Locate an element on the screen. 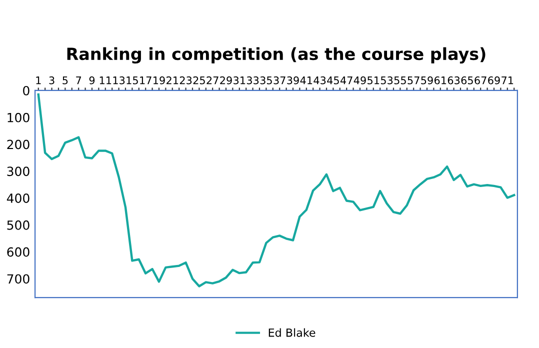 This screenshot has width=539, height=348. x-tick-label: 19 is located at coordinates (159, 80).